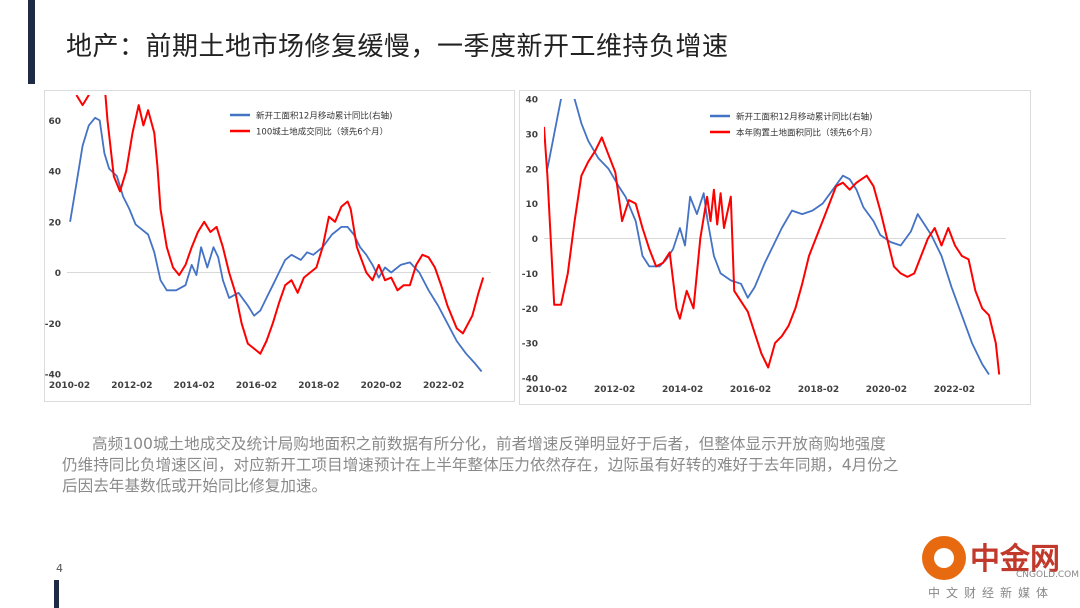 The height and width of the screenshot is (608, 1080). Describe the element at coordinates (944, 558) in the screenshot. I see `logo-mark-icon` at that location.